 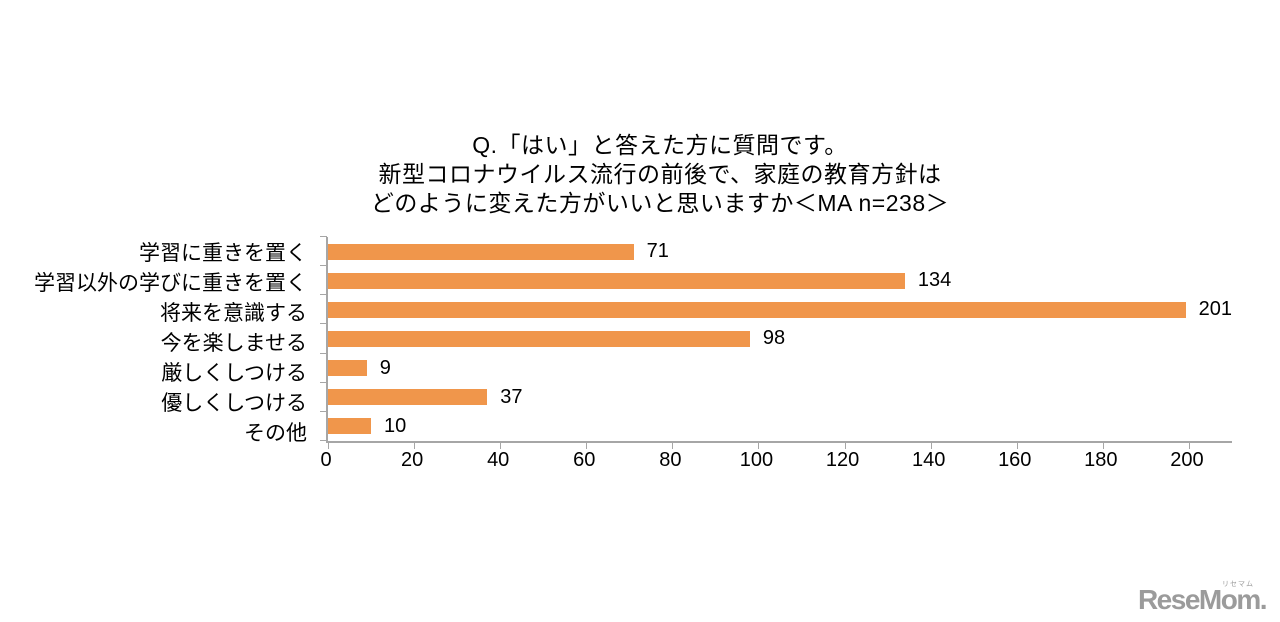 What do you see at coordinates (233, 343) in the screenshot?
I see `category-label: 今を楽しませる` at bounding box center [233, 343].